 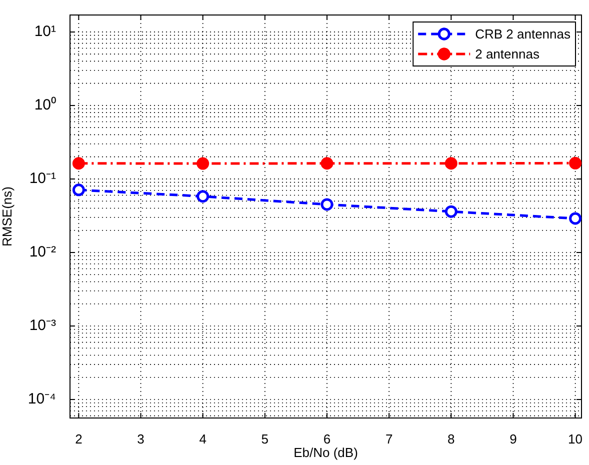 What do you see at coordinates (42, 399) in the screenshot?
I see `y-tick-label: 10⁻⁴` at bounding box center [42, 399].